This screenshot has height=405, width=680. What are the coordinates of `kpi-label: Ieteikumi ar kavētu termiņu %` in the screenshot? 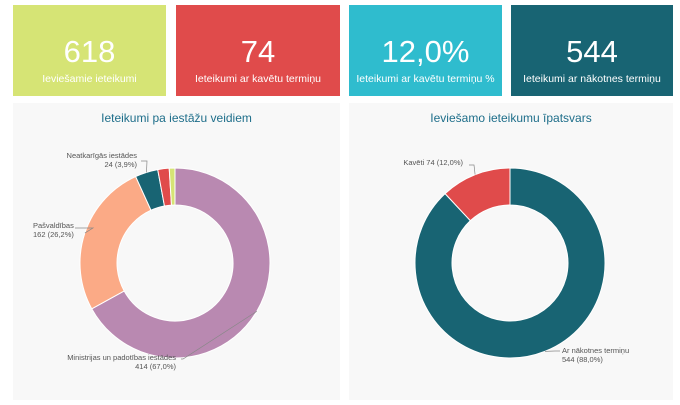 It's located at (425, 79).